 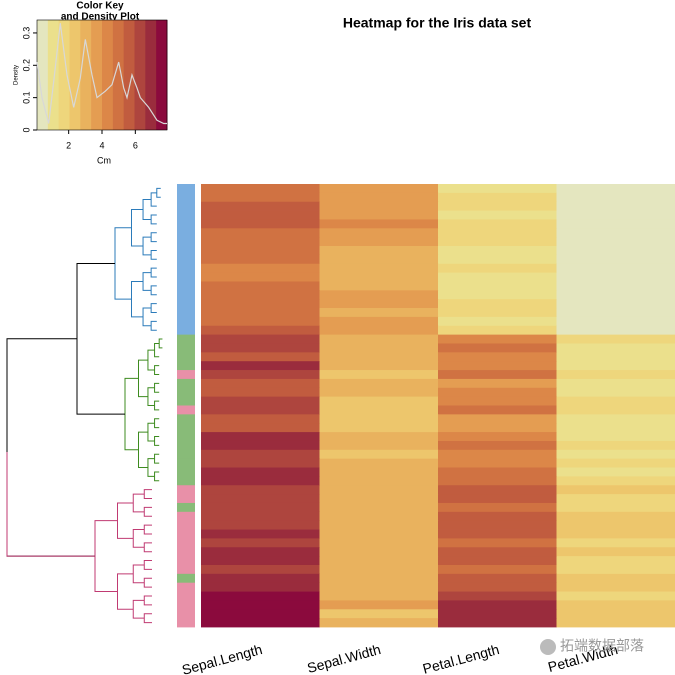 What do you see at coordinates (26, 33) in the screenshot?
I see `key-y-tick-label: 0.3` at bounding box center [26, 33].